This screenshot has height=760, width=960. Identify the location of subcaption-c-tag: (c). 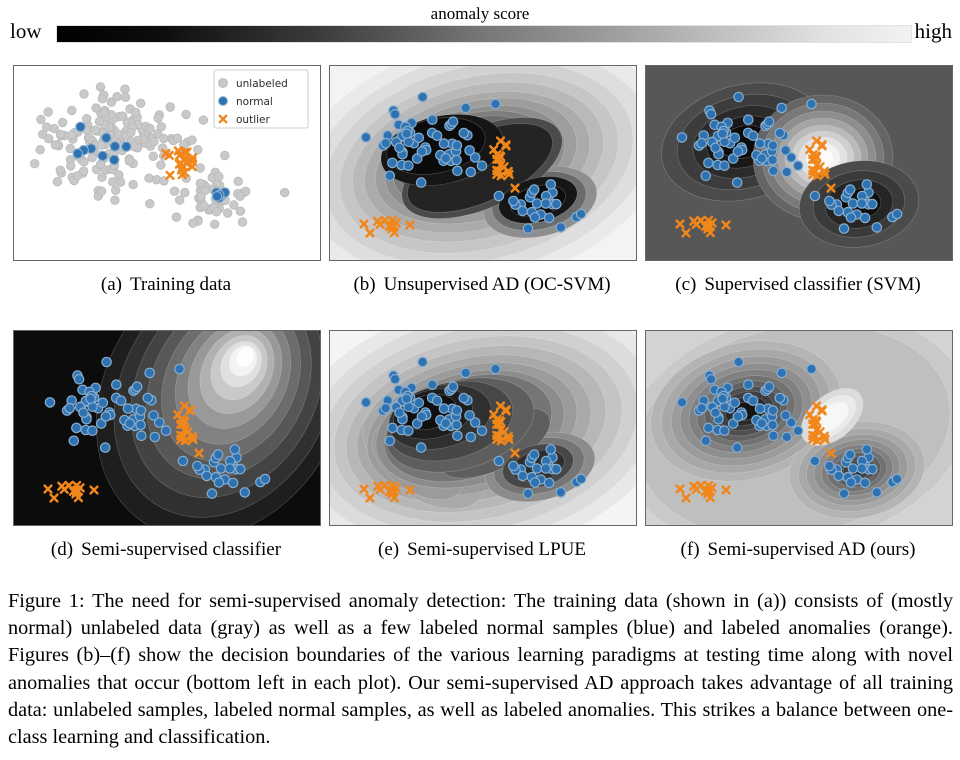
(686, 284).